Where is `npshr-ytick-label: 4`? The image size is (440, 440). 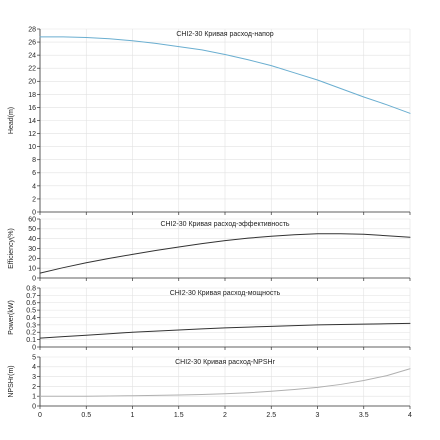 npshr-ytick-label: 4 is located at coordinates (34, 367).